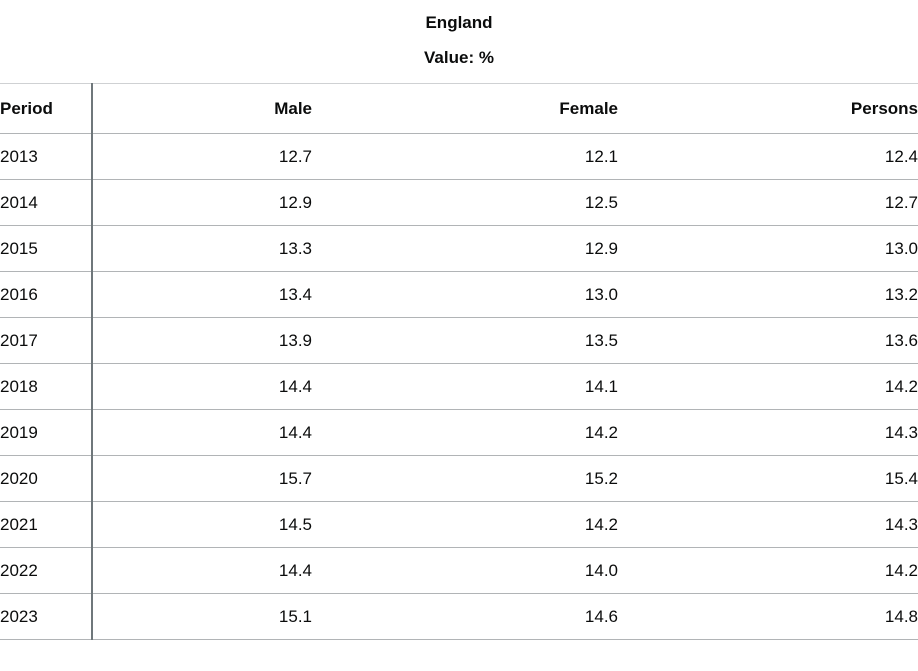 Image resolution: width=918 pixels, height=671 pixels. Describe the element at coordinates (46, 294) in the screenshot. I see `period-cell: 2016` at that location.